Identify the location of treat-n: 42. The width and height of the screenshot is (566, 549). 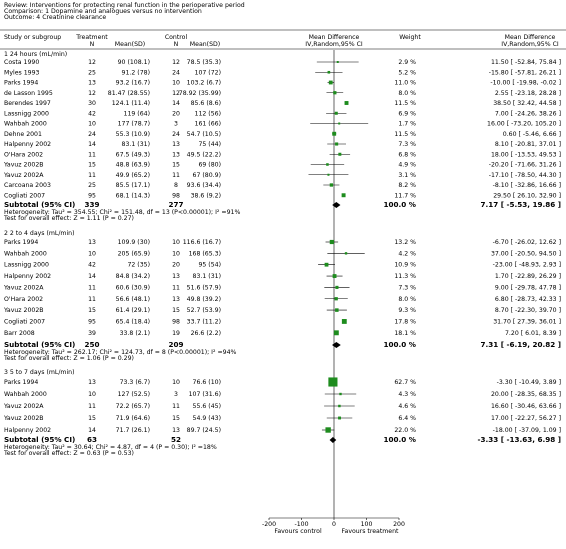
(92, 265).